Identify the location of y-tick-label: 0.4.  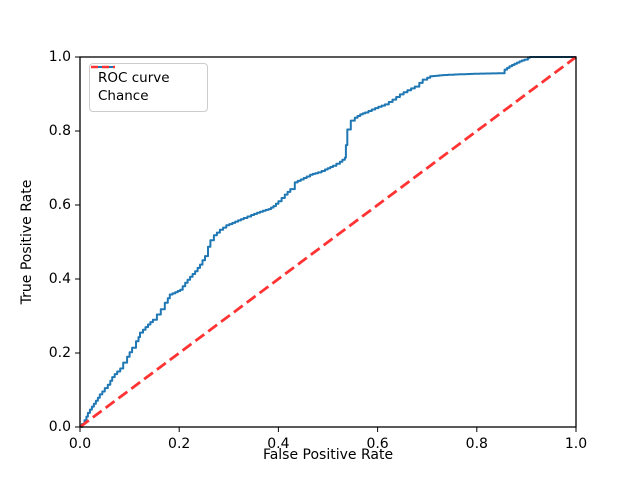
(59, 279).